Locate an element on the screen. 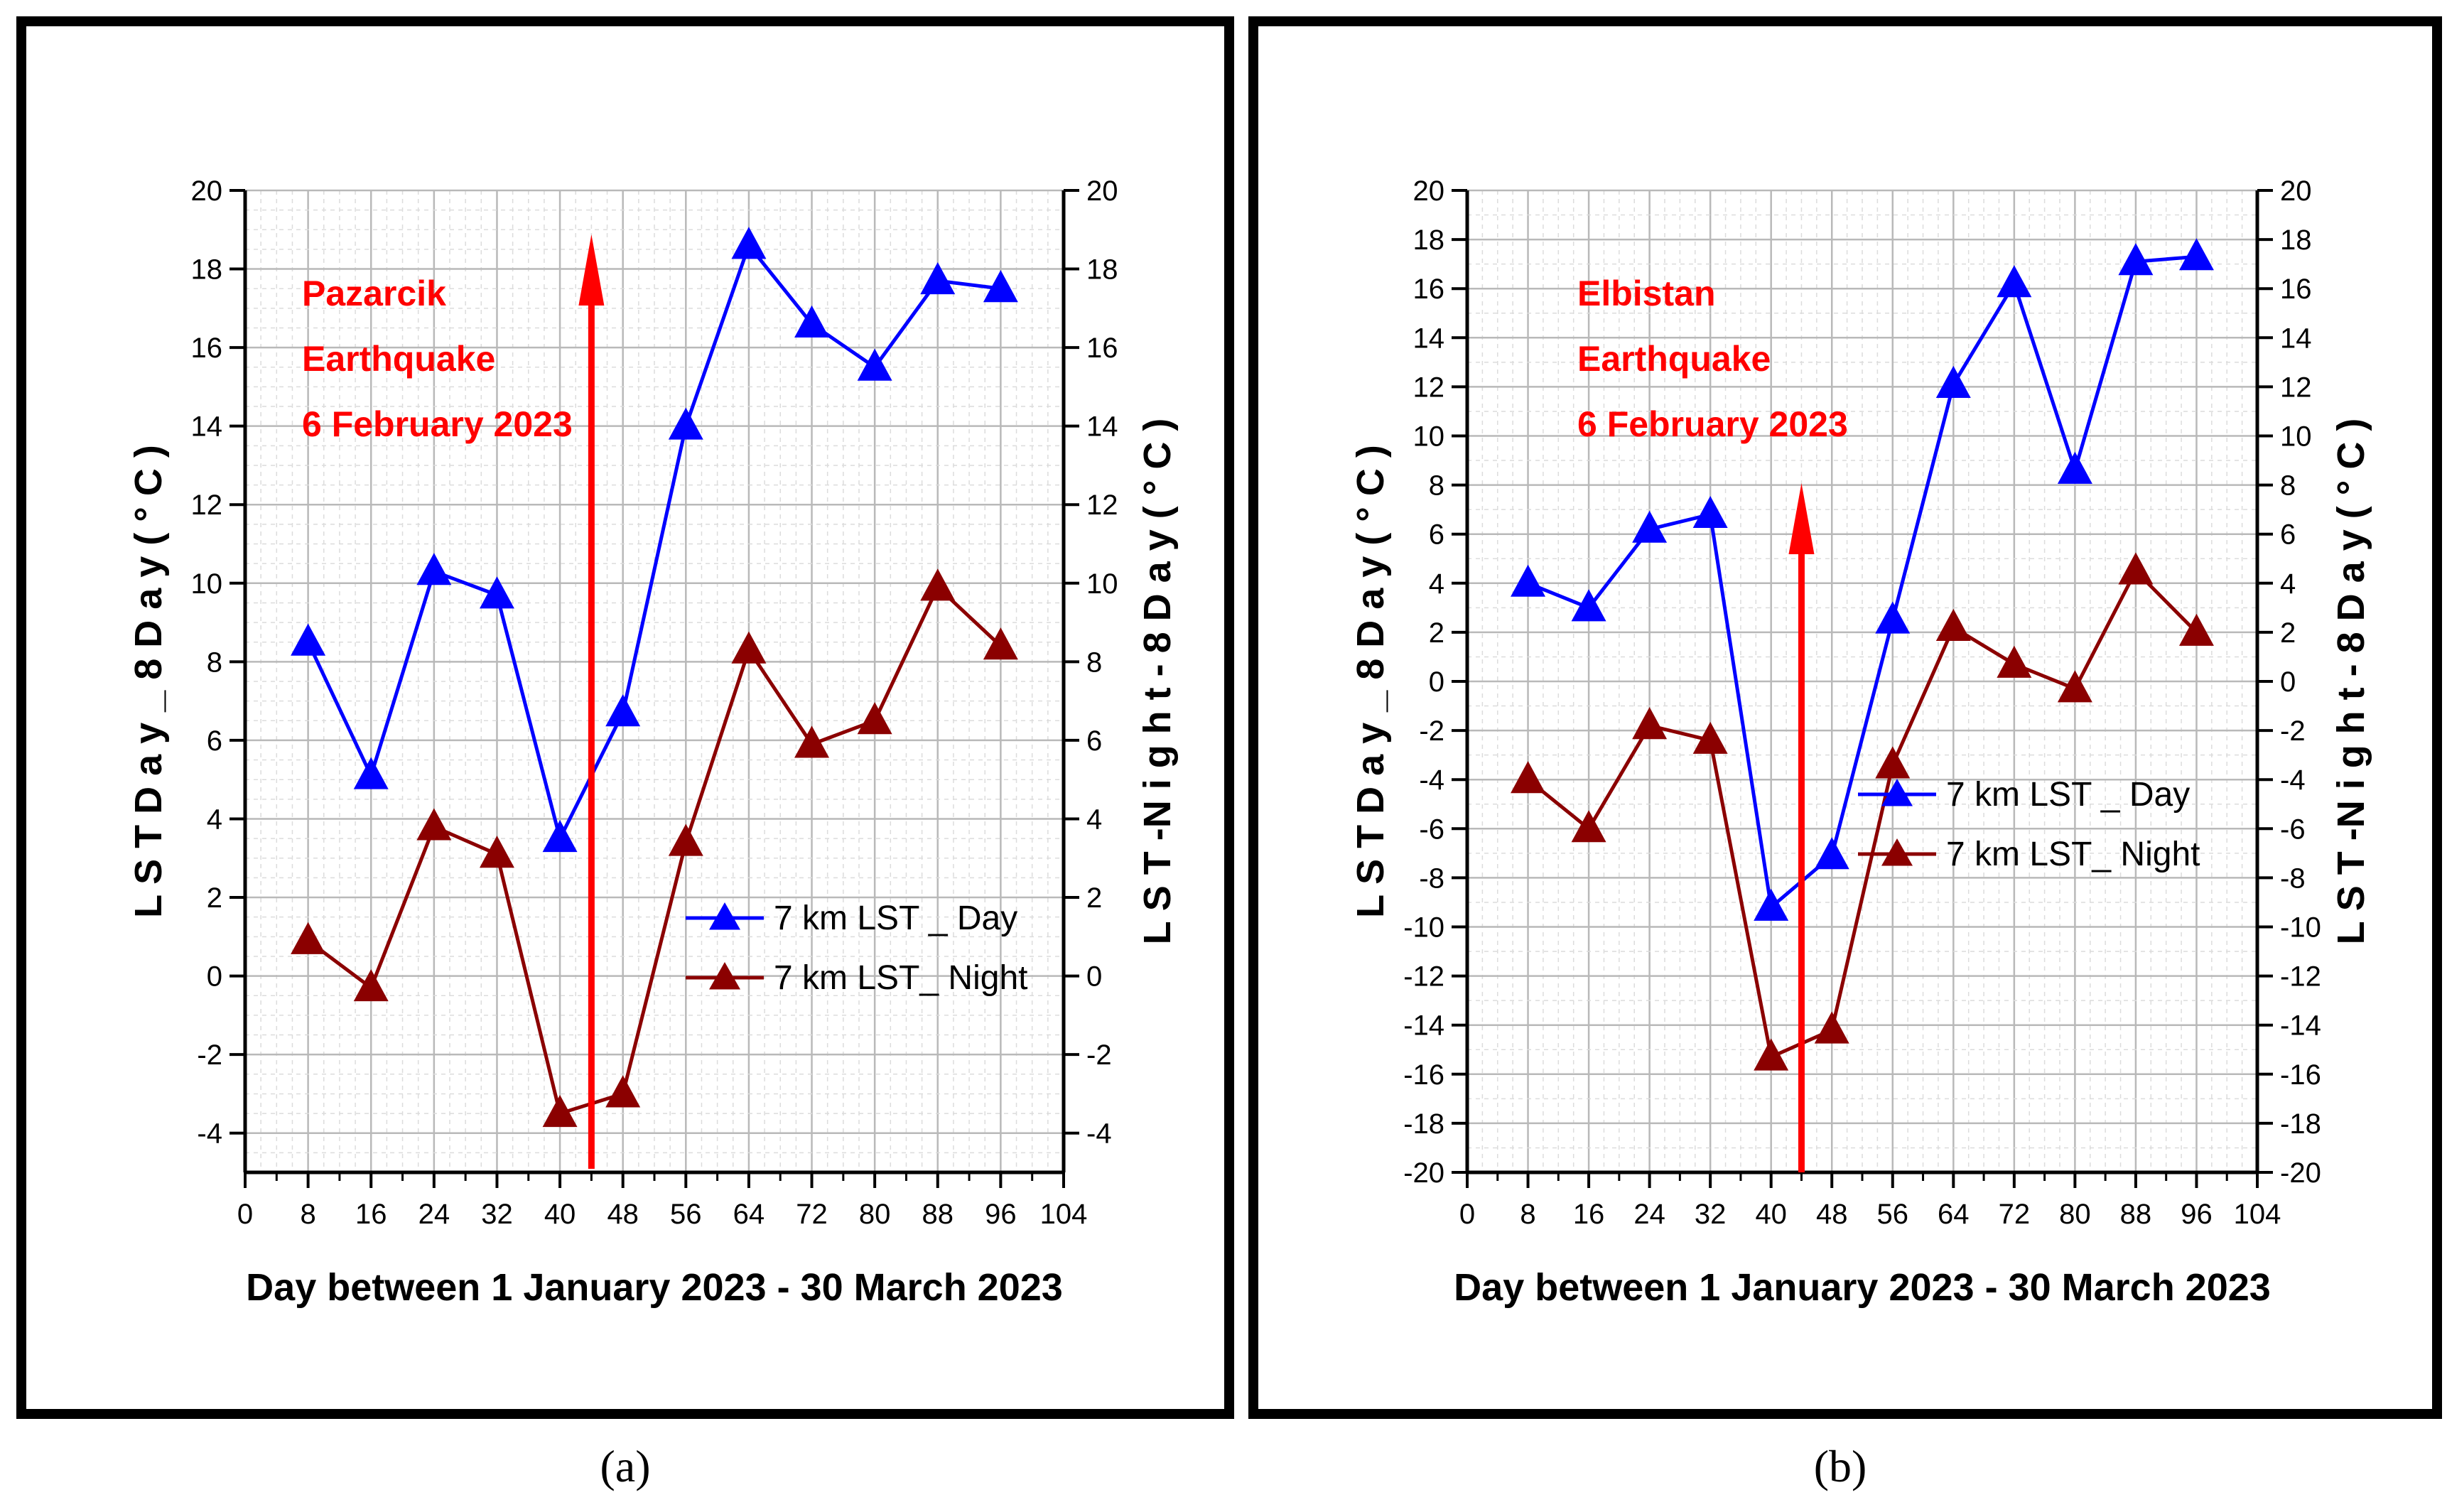 This screenshot has height=1512, width=2447. y-tick-label-right: -2 is located at coordinates (2293, 731).